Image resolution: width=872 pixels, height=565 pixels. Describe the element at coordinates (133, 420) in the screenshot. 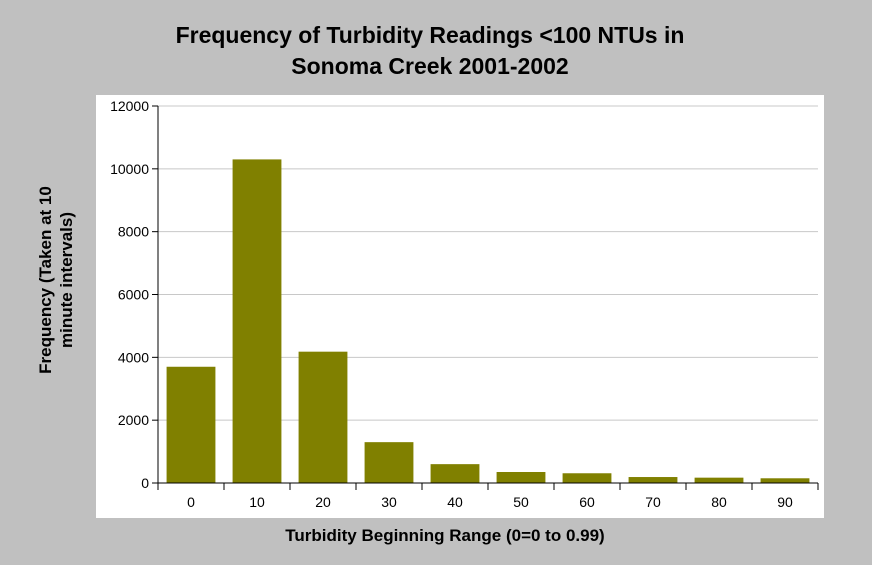

I see `y-tick-label: 2000` at that location.